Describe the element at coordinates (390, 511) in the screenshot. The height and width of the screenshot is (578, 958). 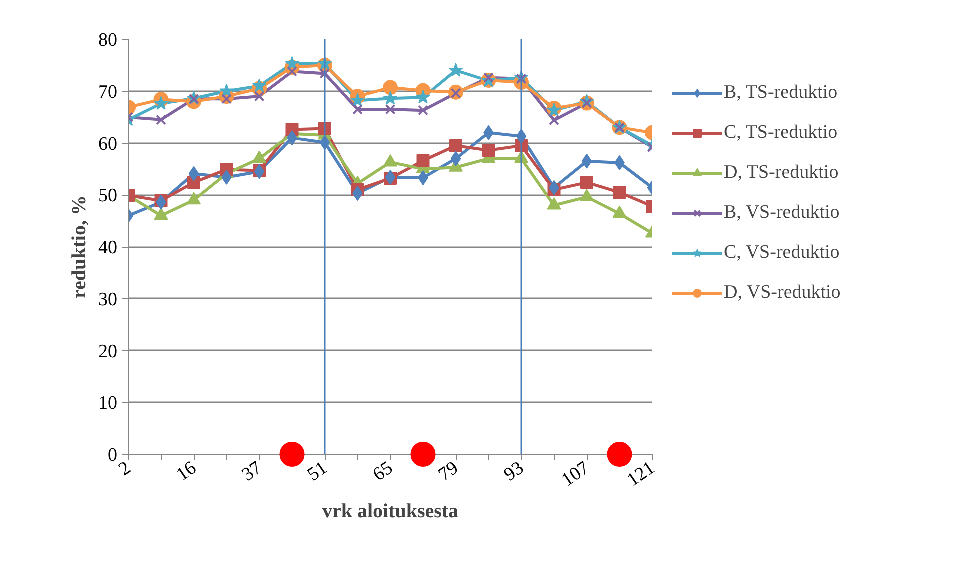
I see `x-axis-title: vrk aloituksesta` at that location.